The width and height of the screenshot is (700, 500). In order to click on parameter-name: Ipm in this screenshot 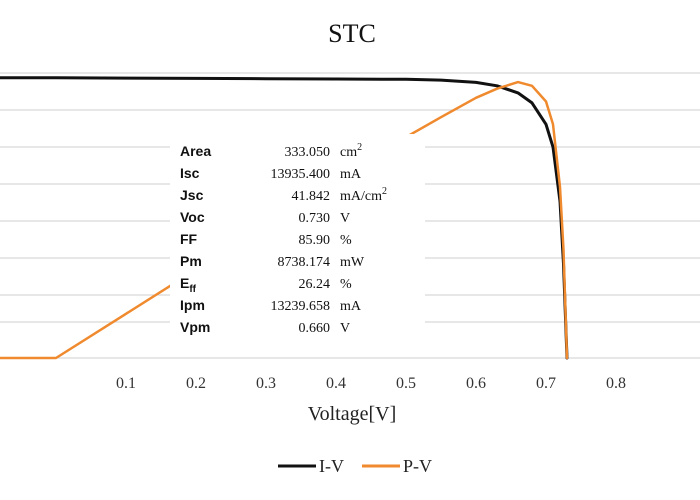, I will do `click(192, 305)`.